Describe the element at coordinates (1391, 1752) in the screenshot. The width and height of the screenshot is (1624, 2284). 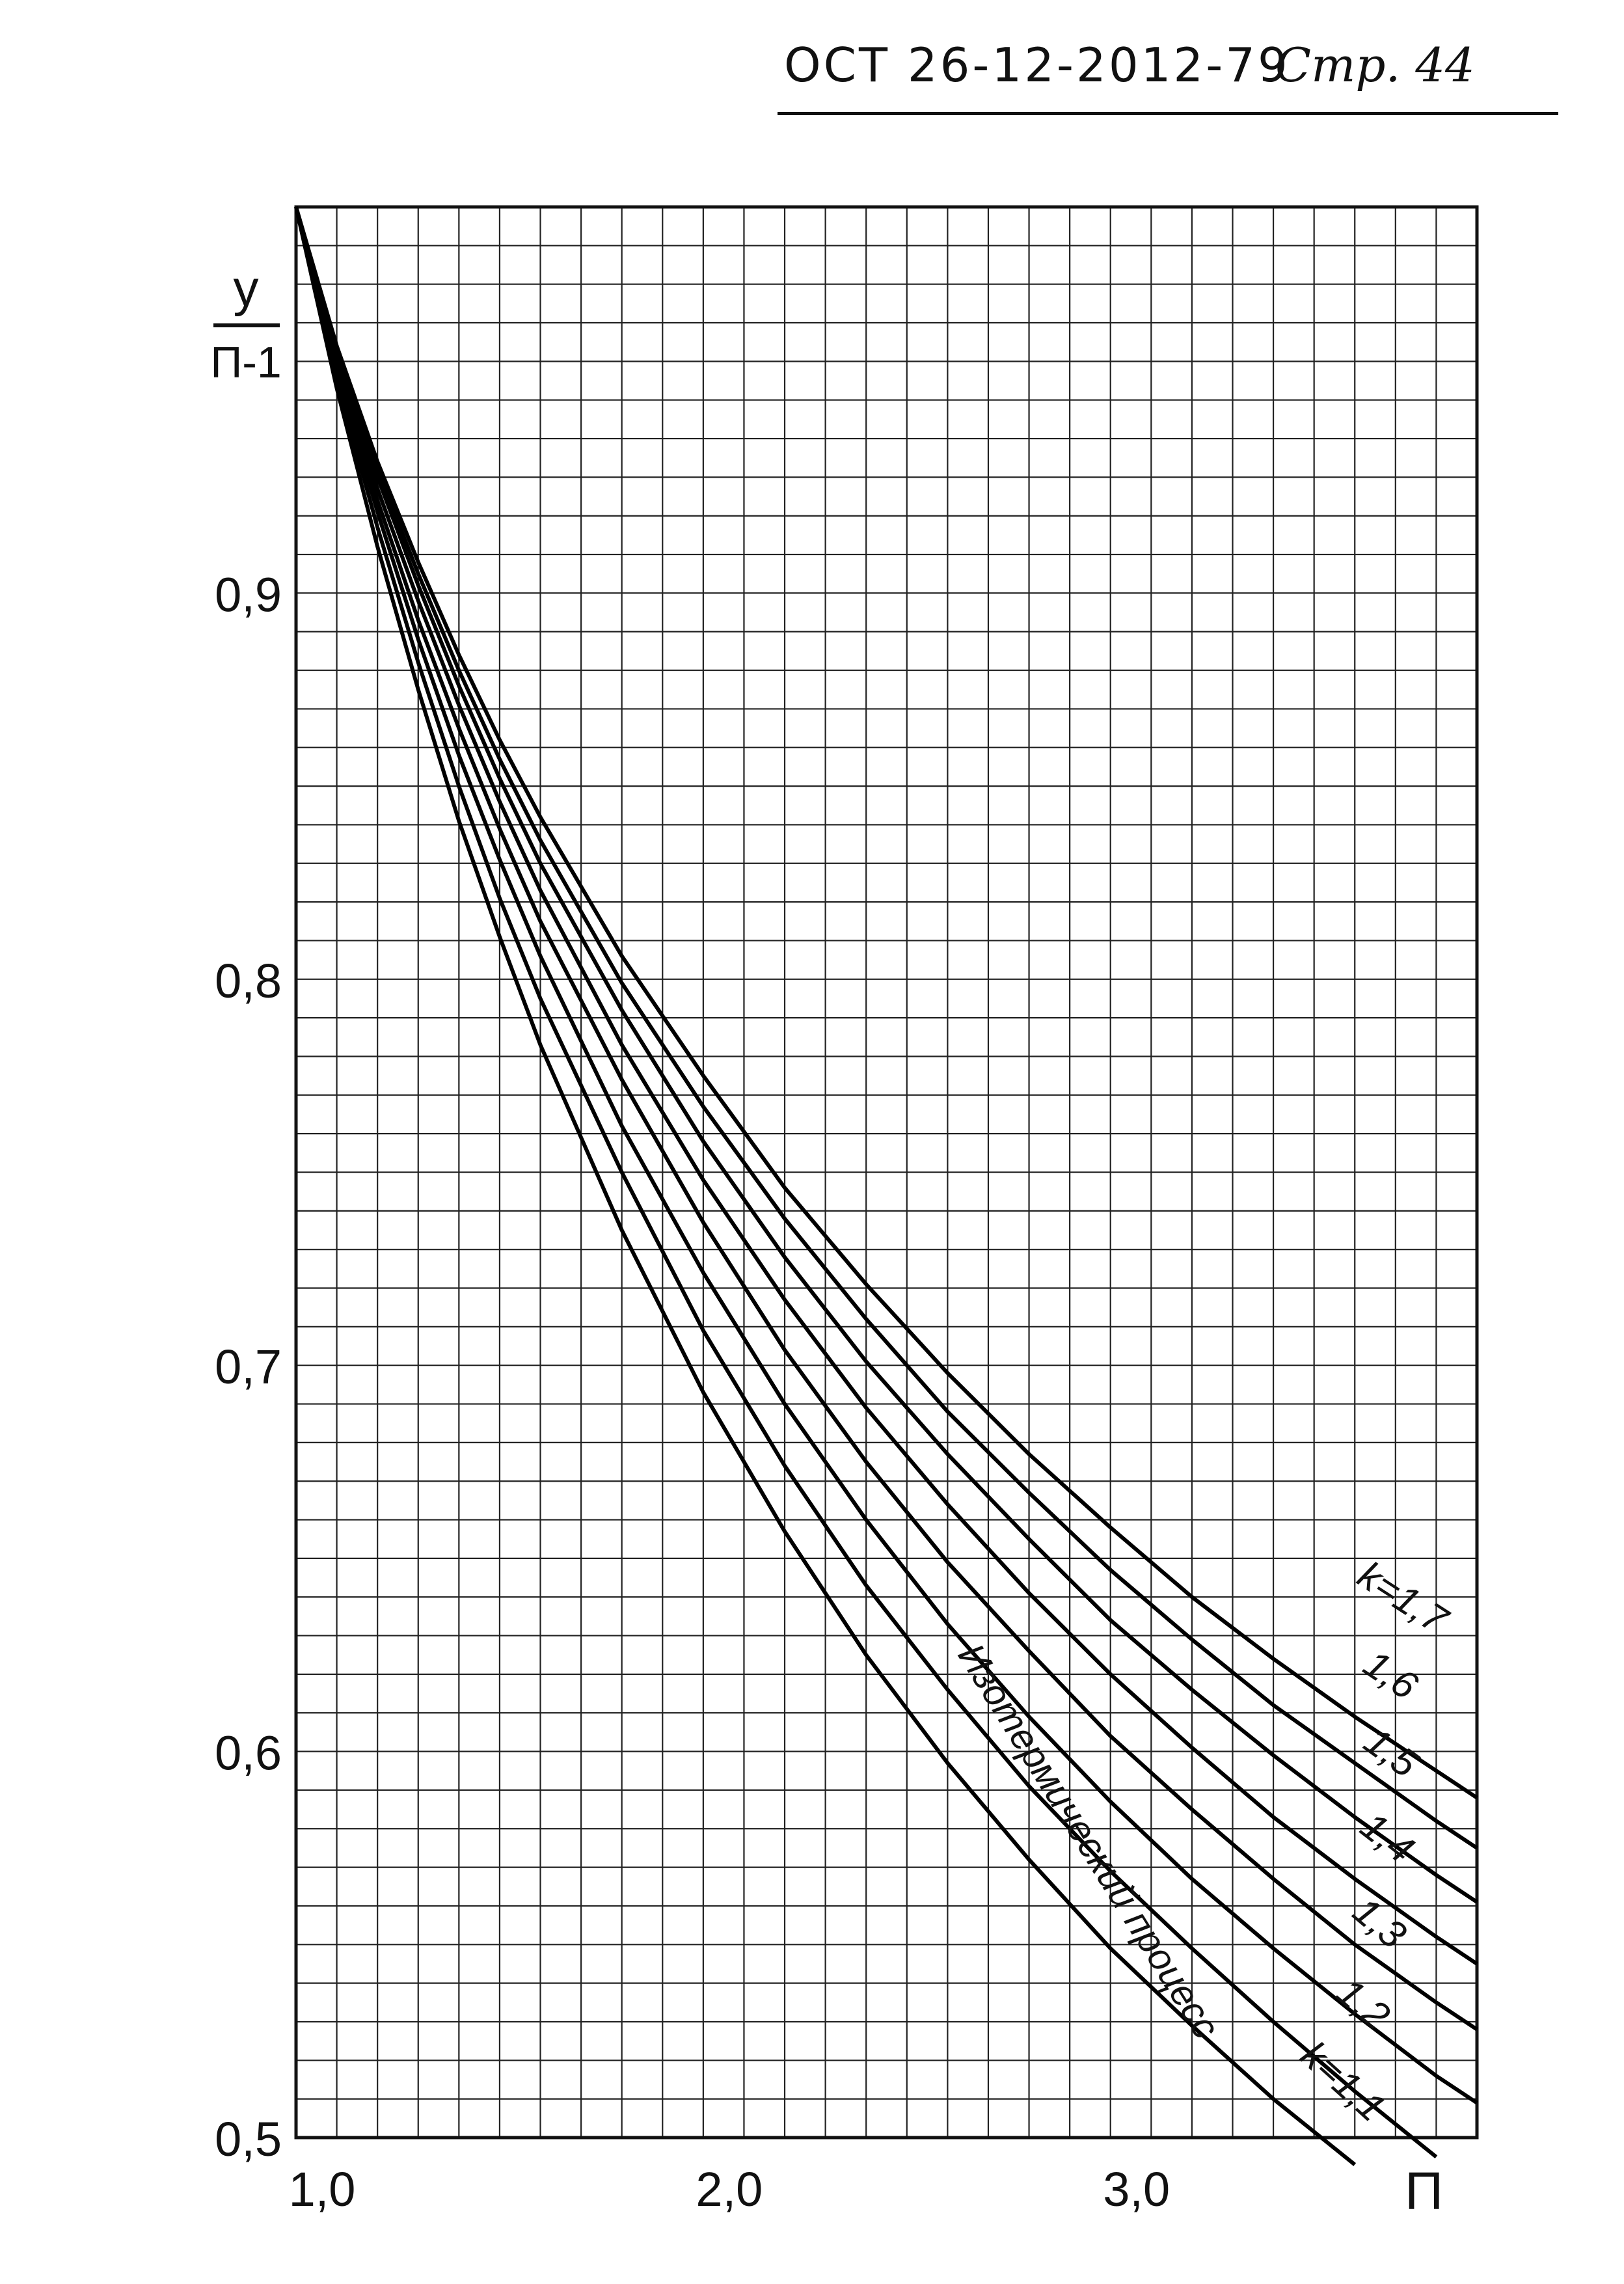
I see `curve-label-5: 1,5` at that location.